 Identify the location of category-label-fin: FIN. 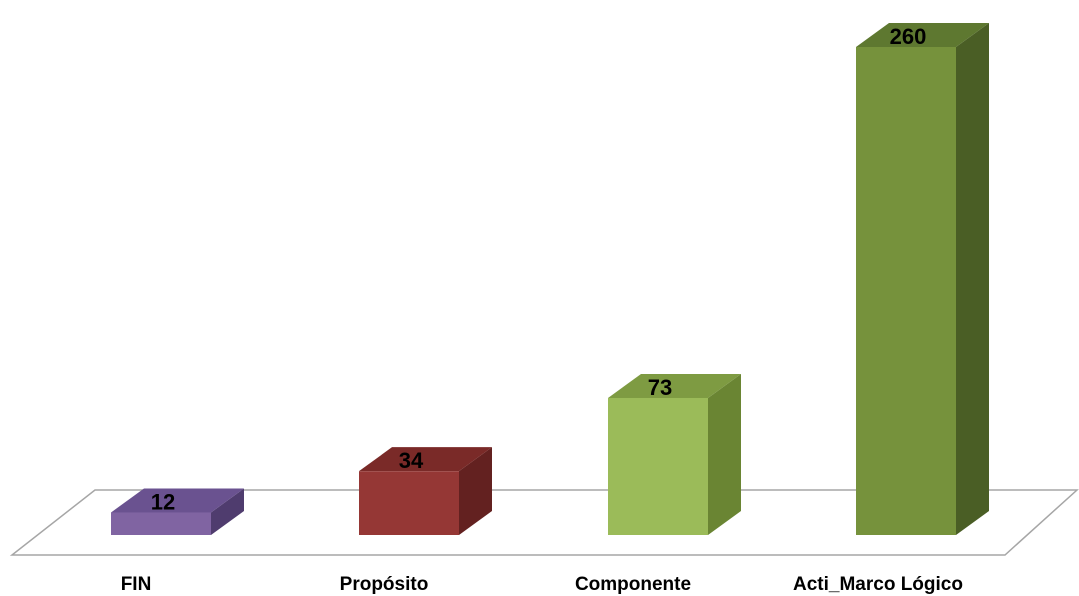
(136, 584).